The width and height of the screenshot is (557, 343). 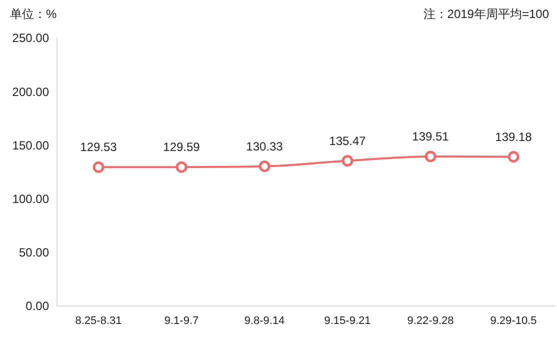 I want to click on data-label: 130.33, so click(x=265, y=146).